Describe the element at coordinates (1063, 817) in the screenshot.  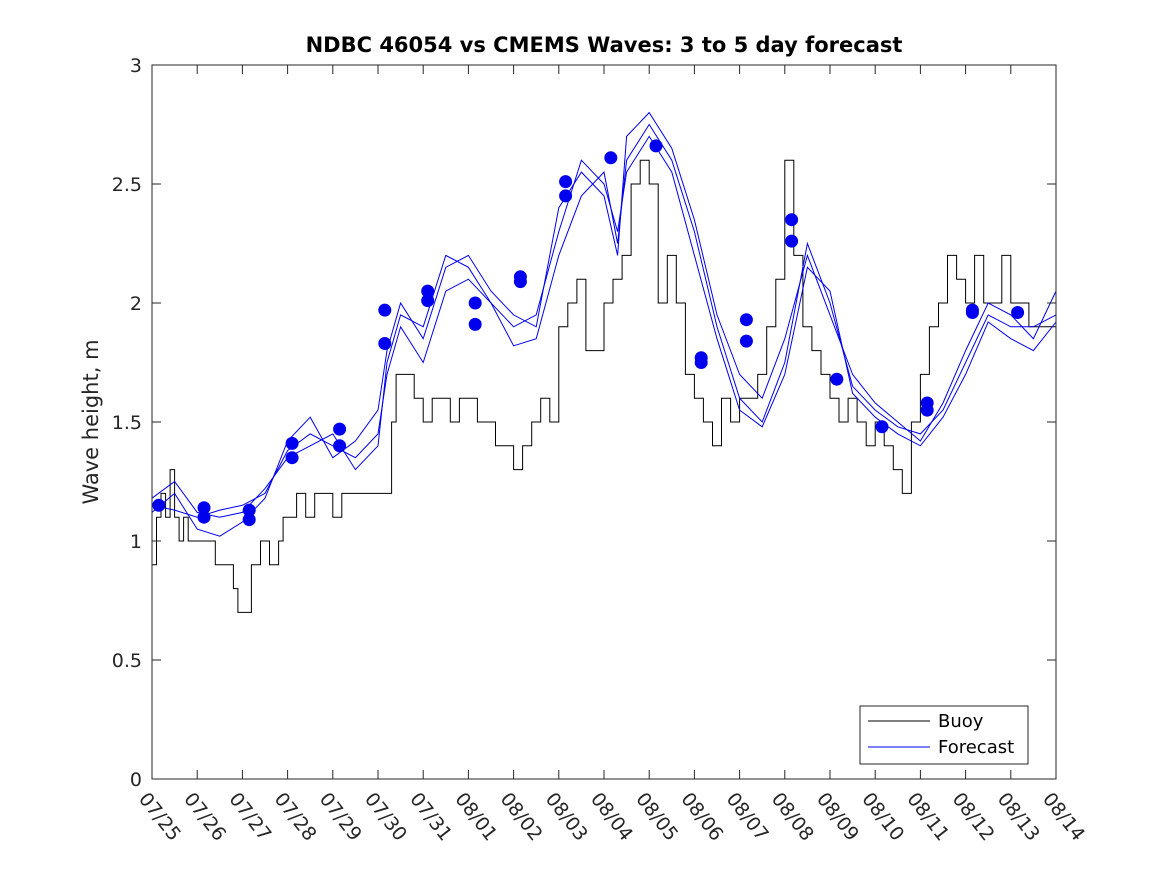
I see `x-tick-label: 08/14` at that location.